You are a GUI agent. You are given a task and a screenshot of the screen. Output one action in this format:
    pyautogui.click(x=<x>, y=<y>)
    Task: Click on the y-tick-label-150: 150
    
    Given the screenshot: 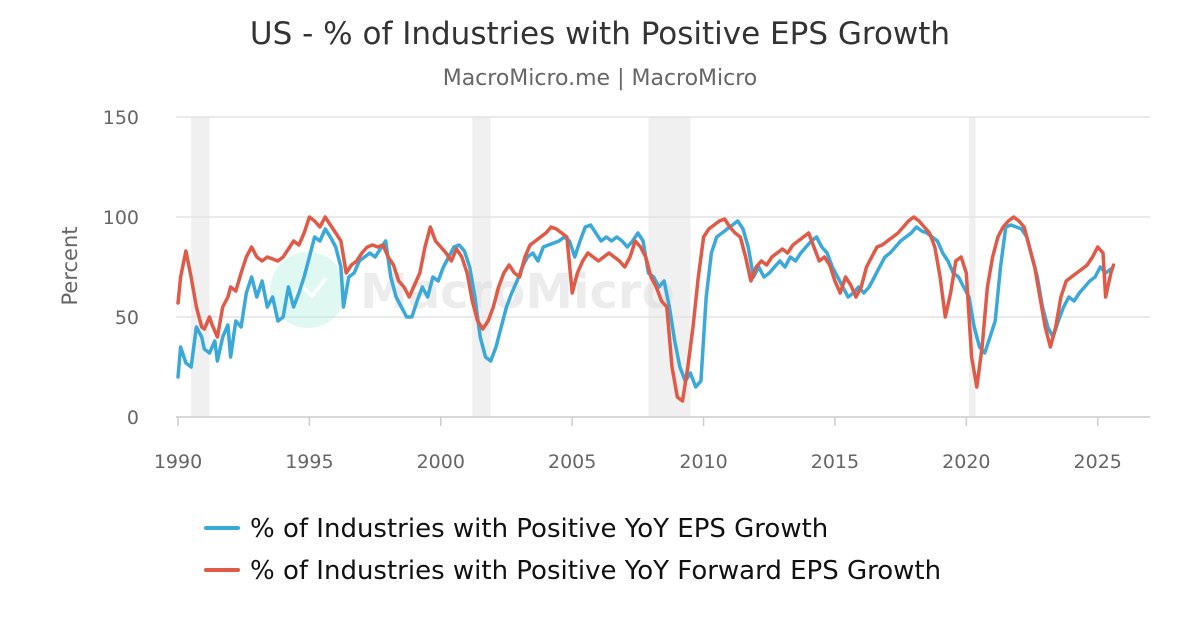 What is the action you would take?
    pyautogui.click(x=121, y=118)
    